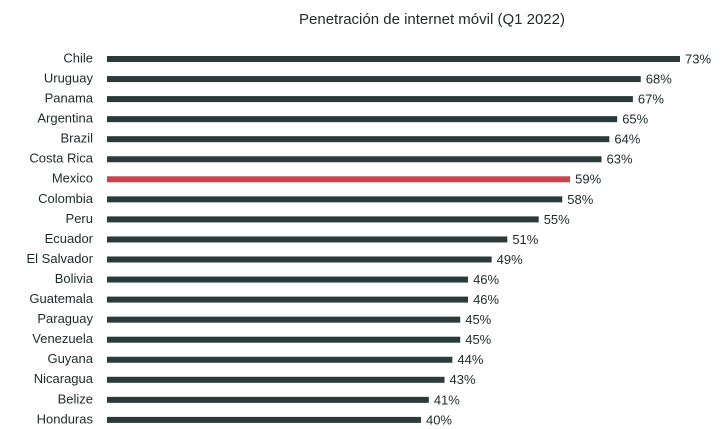 The height and width of the screenshot is (429, 723). Describe the element at coordinates (651, 99) in the screenshot. I see `value-label: 67%` at that location.